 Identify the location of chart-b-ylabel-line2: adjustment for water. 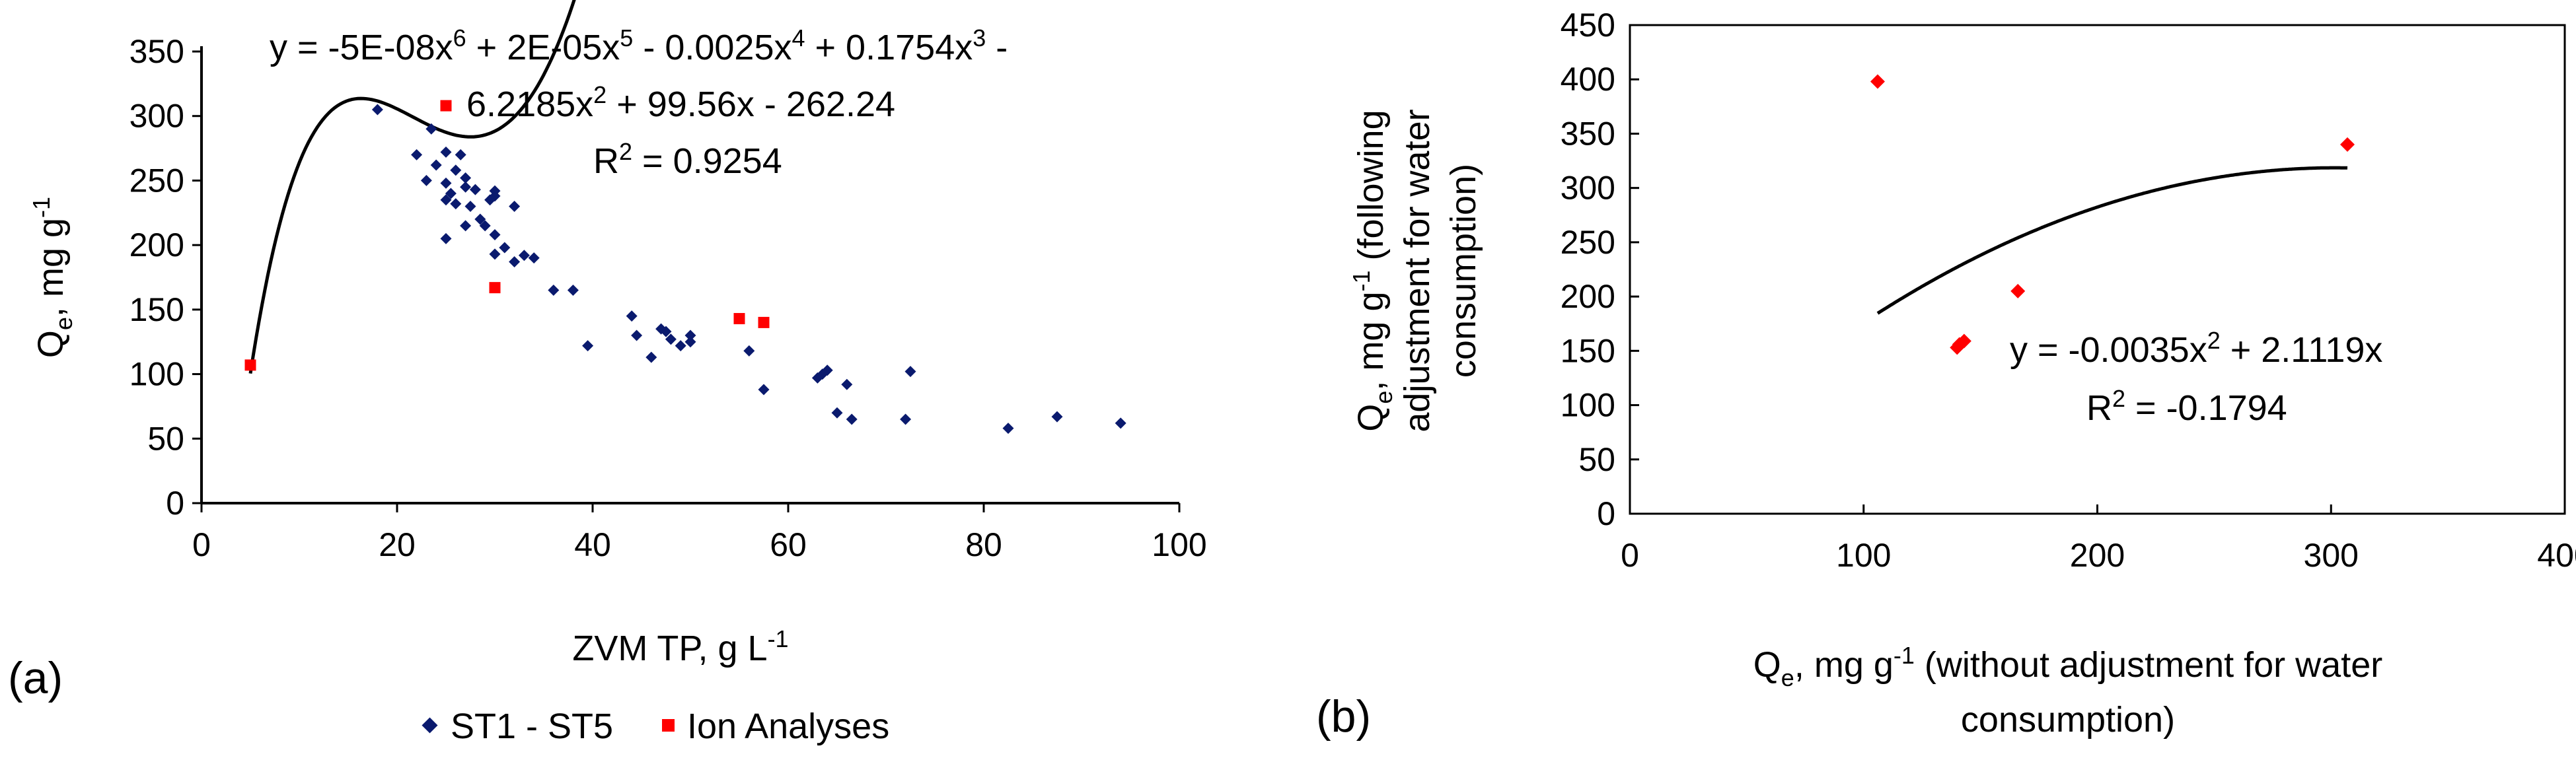
(1417, 270).